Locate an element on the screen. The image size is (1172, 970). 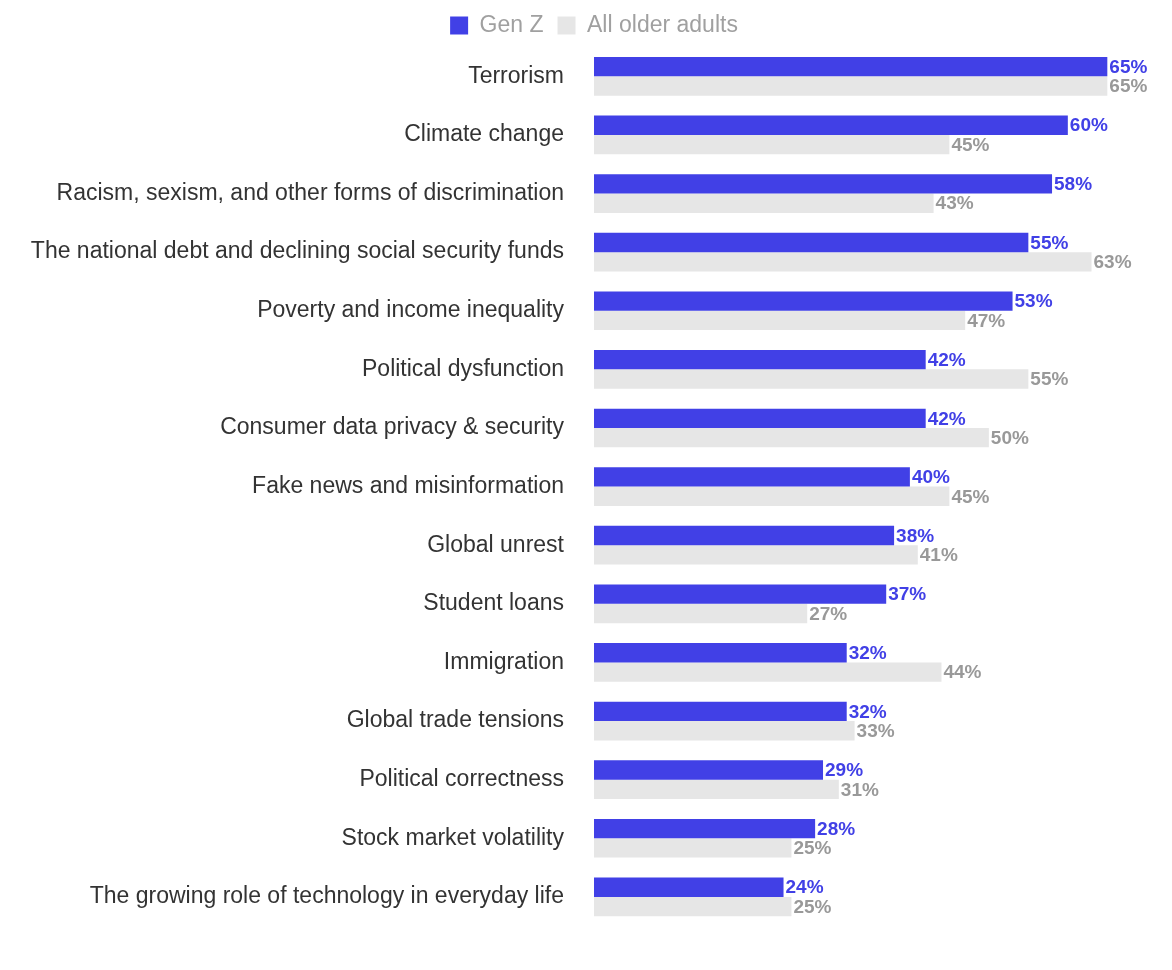
y-tick-label: The growing role of technology in everyday life is located at coordinates (326, 895).